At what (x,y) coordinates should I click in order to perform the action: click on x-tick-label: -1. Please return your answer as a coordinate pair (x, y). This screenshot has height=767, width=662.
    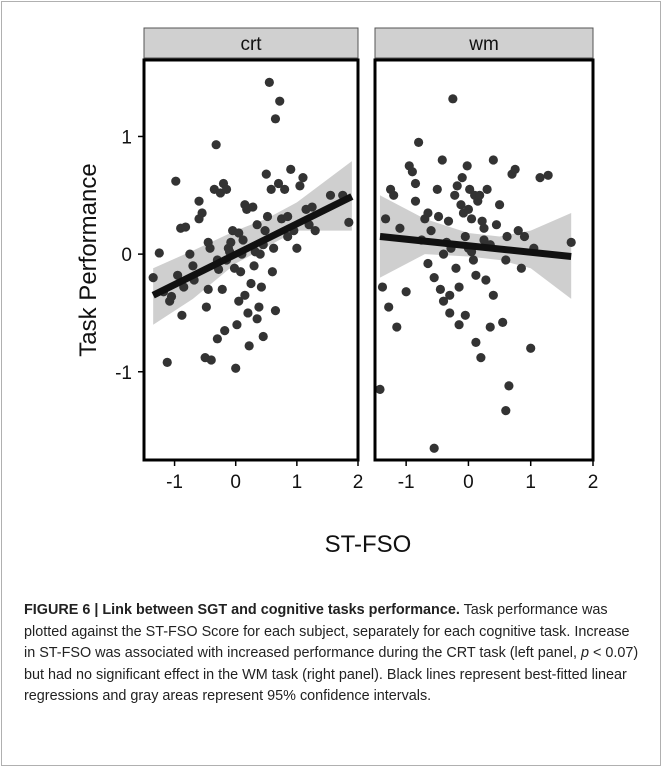
    Looking at the image, I should click on (174, 482).